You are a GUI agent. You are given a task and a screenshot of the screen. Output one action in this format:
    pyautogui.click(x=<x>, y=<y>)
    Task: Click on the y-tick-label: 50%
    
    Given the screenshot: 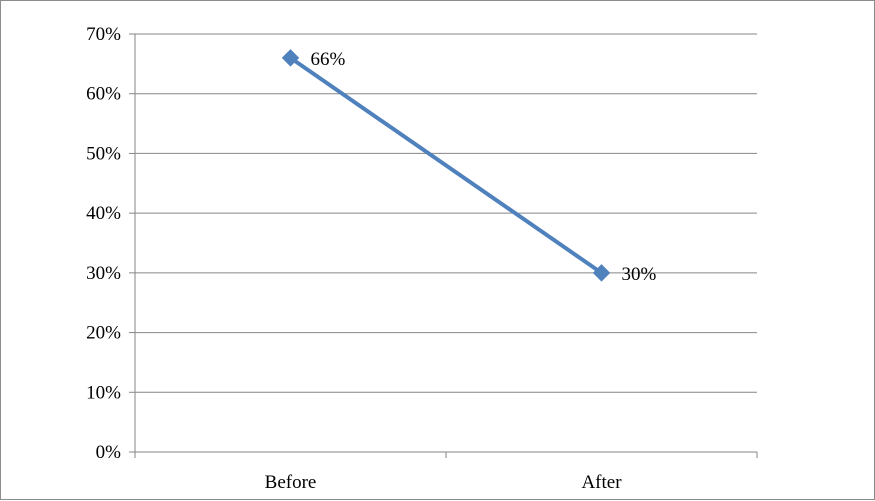 What is the action you would take?
    pyautogui.click(x=103, y=153)
    